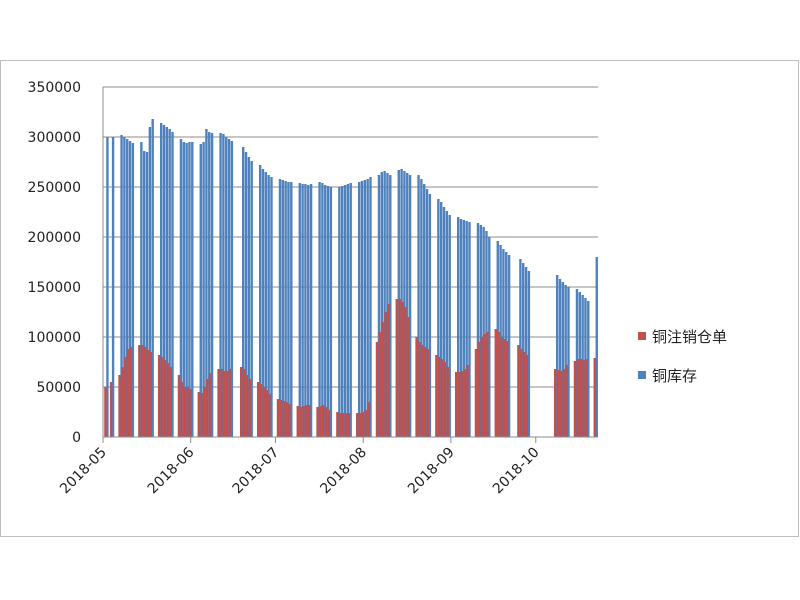 The width and height of the screenshot is (800, 600). What do you see at coordinates (642, 336) in the screenshot?
I see `legend-swatch-red` at bounding box center [642, 336].